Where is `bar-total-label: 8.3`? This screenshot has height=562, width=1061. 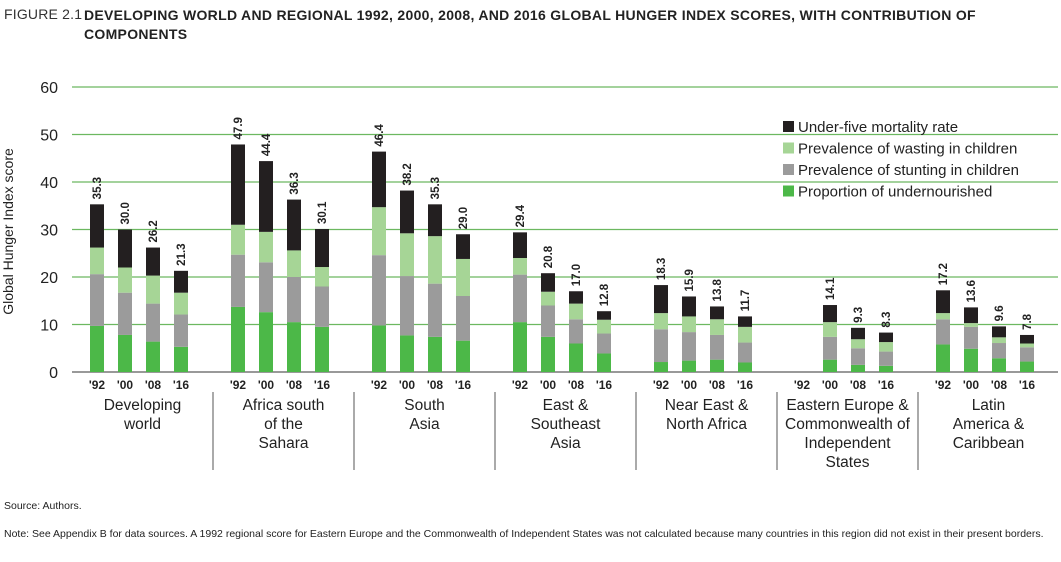 bar-total-label: 8.3 is located at coordinates (887, 320).